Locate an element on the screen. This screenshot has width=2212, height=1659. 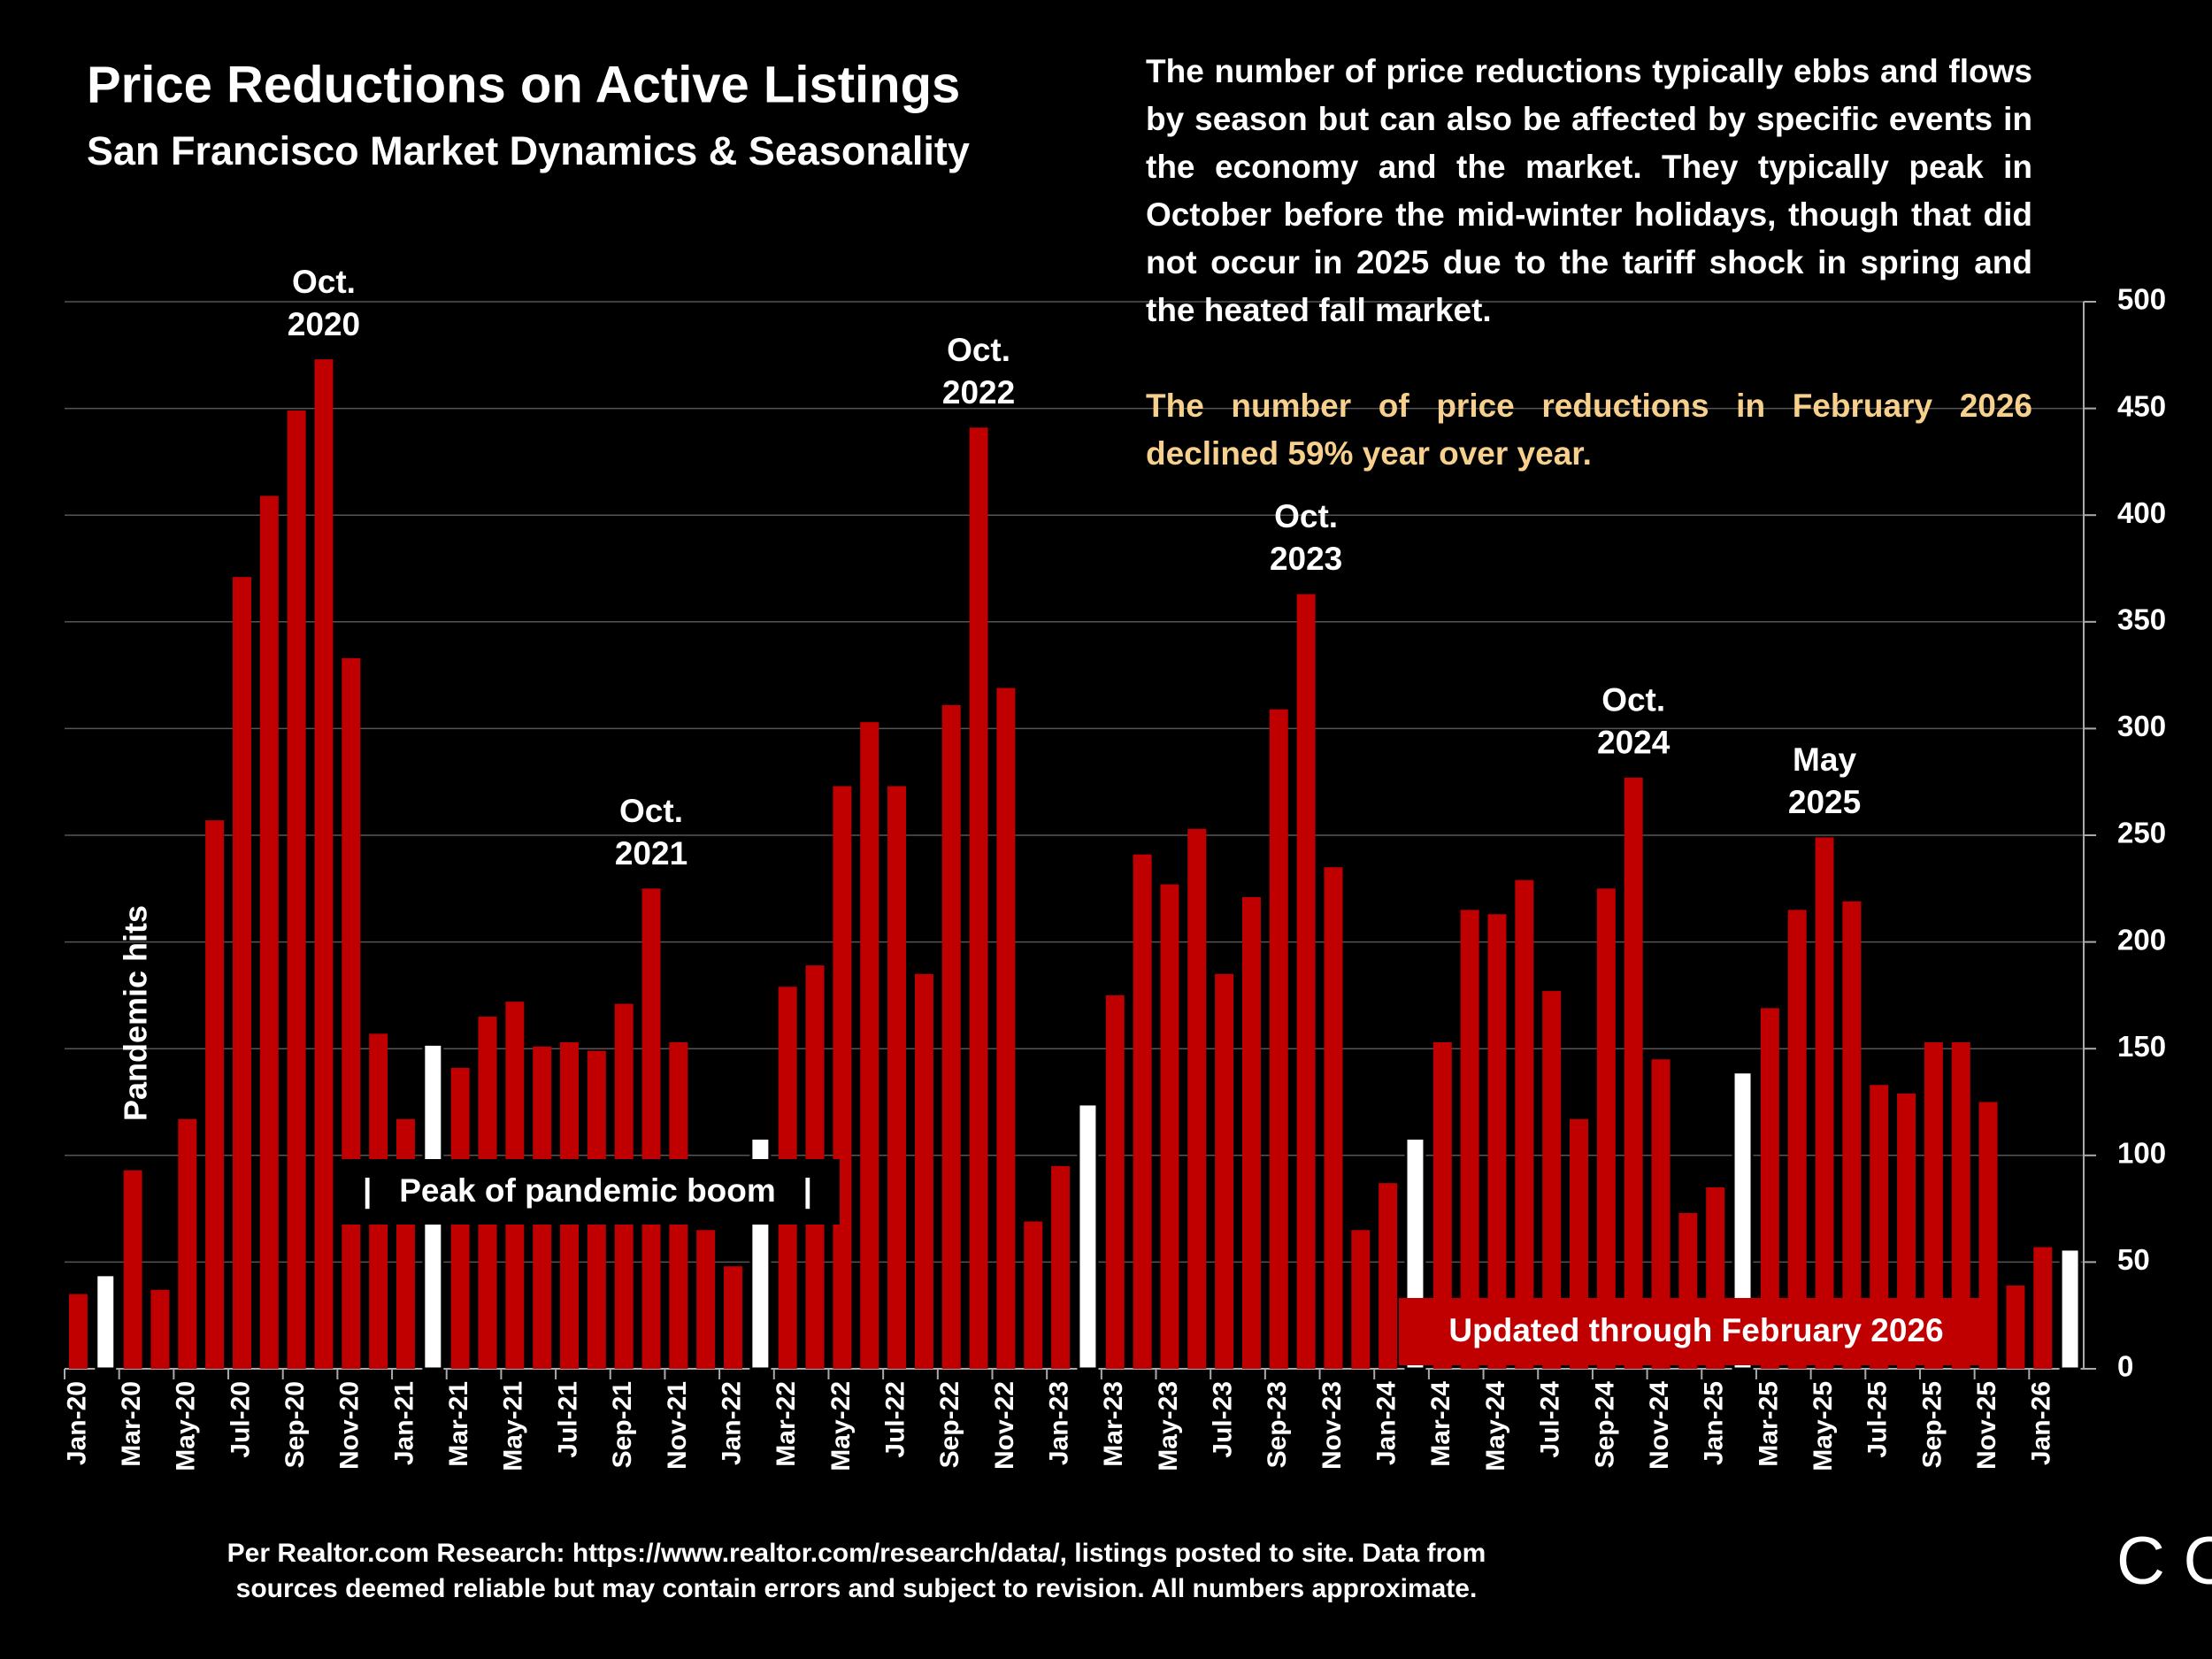
y-tick-label: 350 is located at coordinates (2142, 620).